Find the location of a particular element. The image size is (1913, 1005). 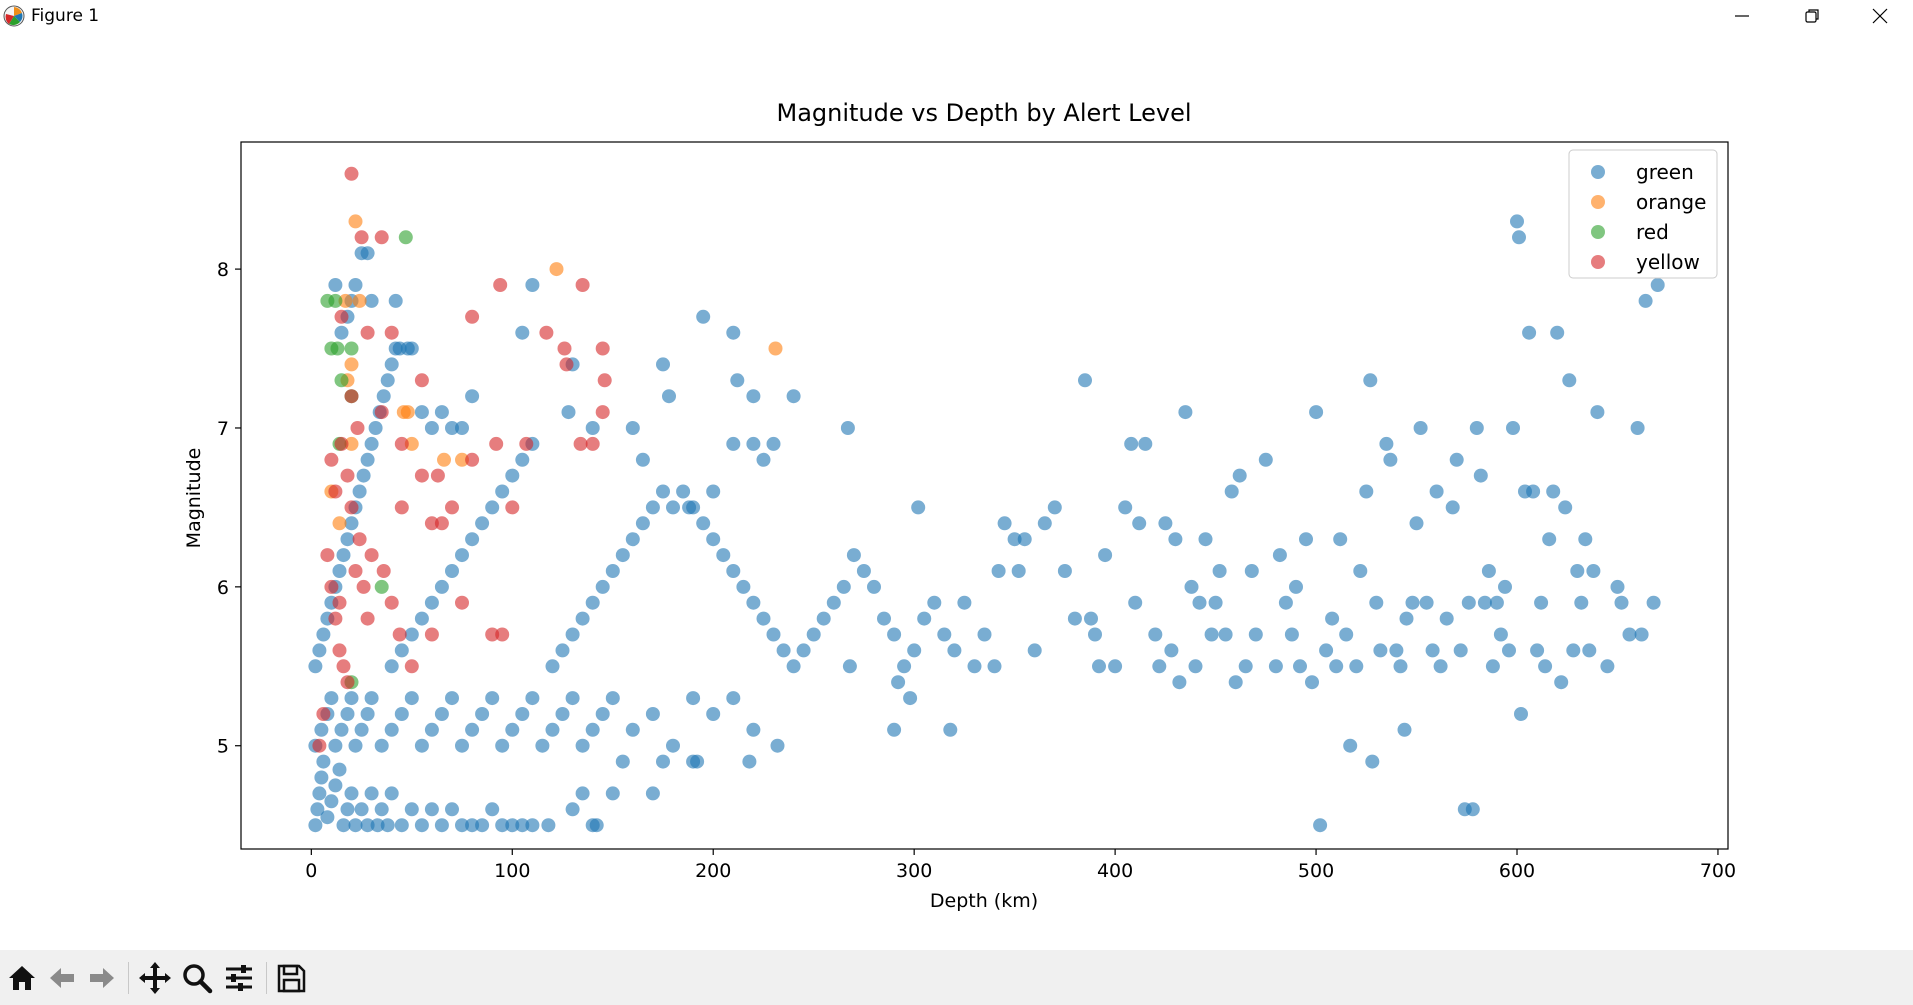

back-button is located at coordinates (62, 978).